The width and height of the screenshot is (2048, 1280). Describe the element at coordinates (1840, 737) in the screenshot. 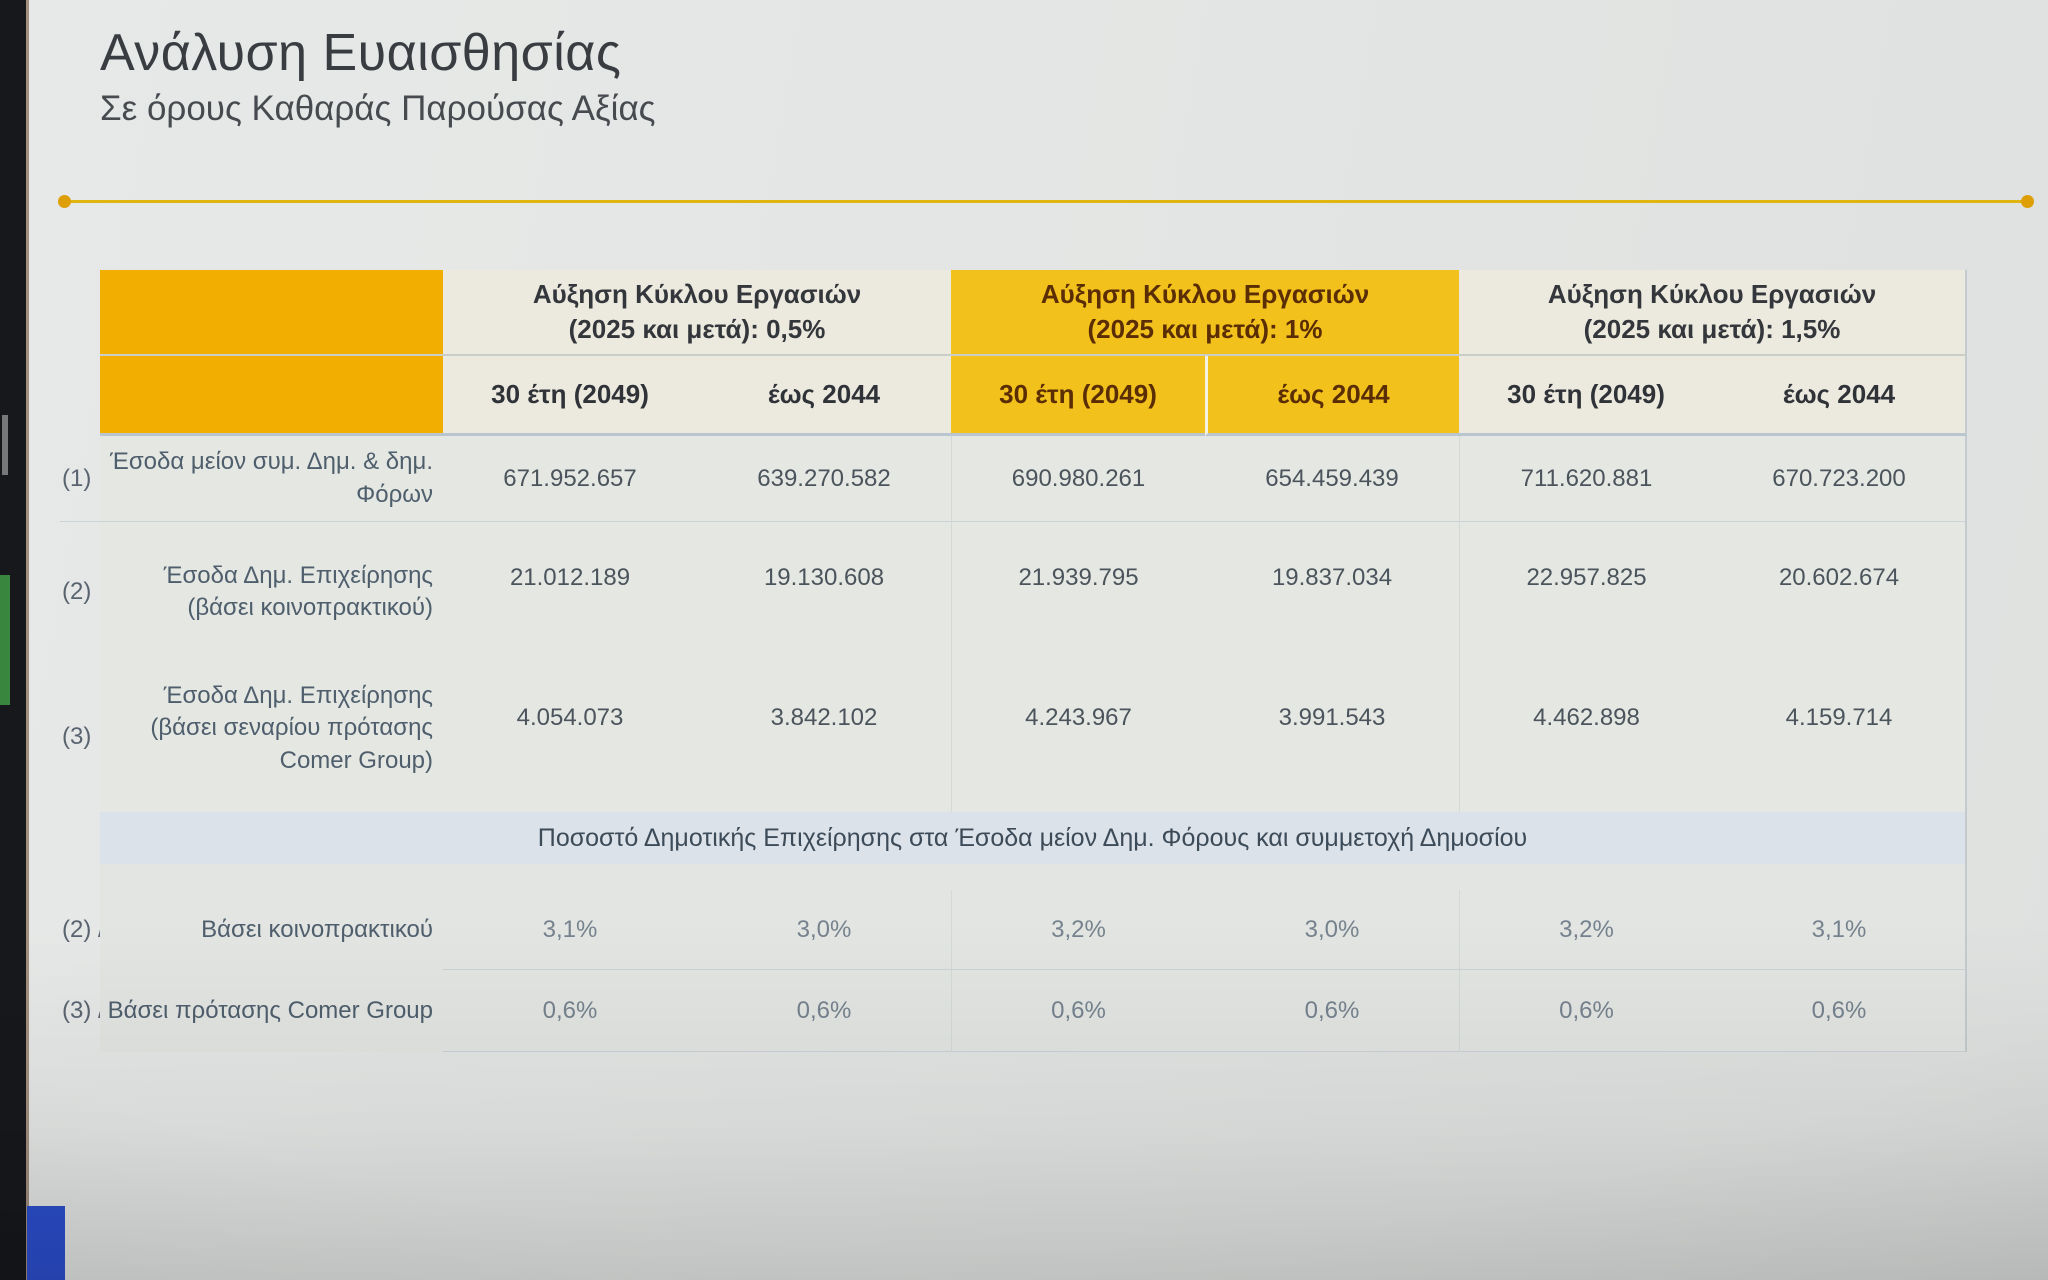

I see `row3-value-6: 4.159.714` at that location.